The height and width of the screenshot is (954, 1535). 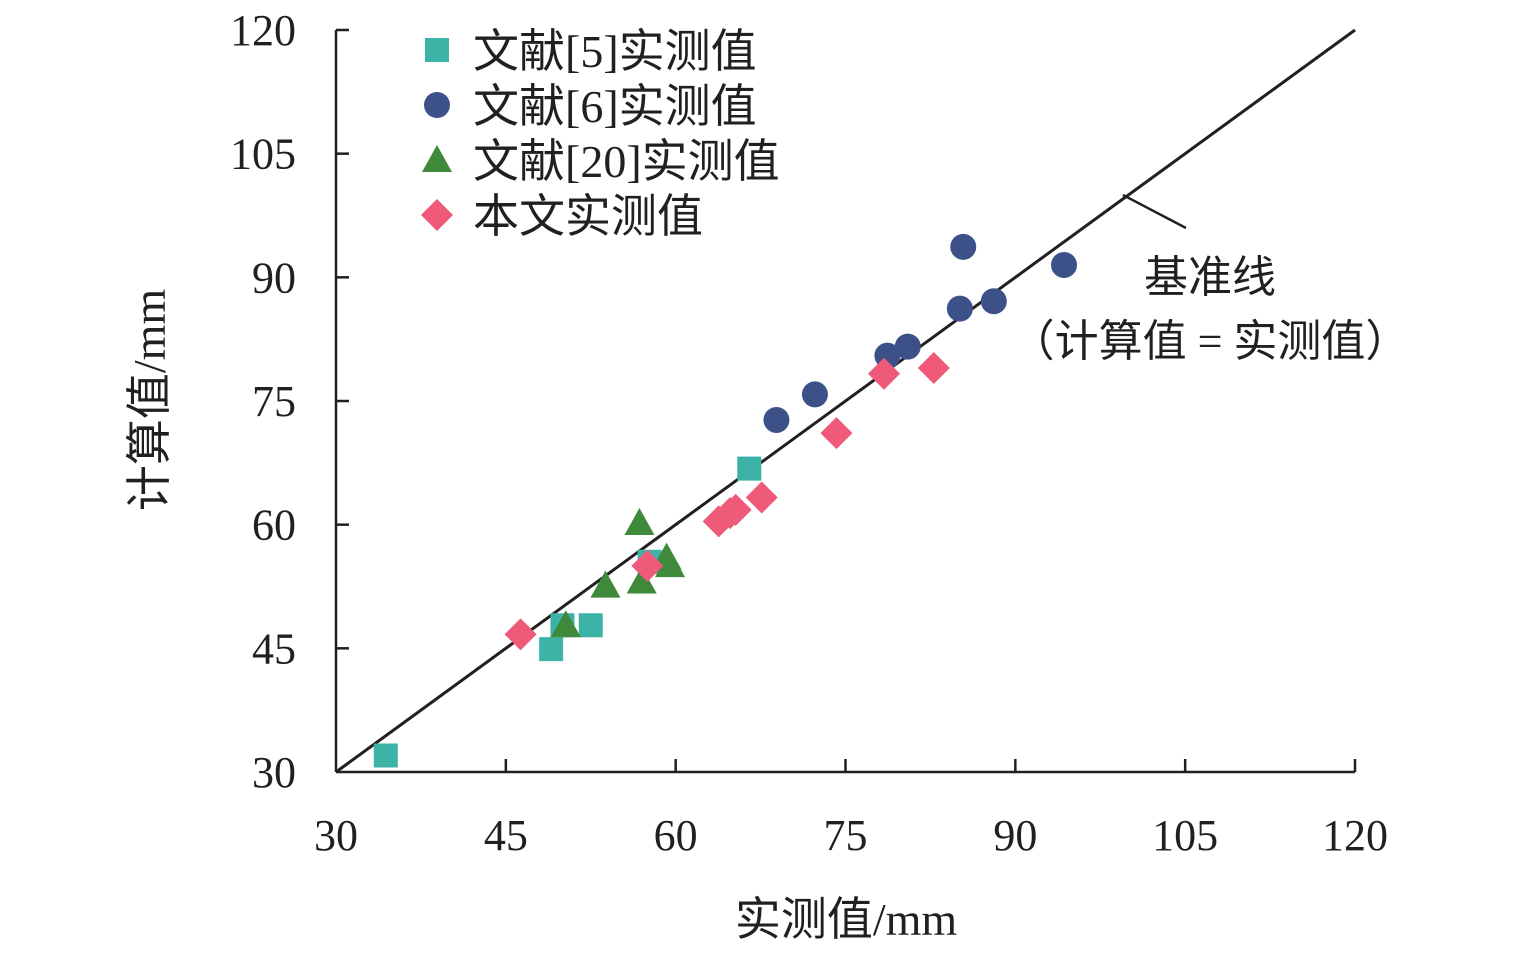 I want to click on series-diamond, so click(x=727, y=501).